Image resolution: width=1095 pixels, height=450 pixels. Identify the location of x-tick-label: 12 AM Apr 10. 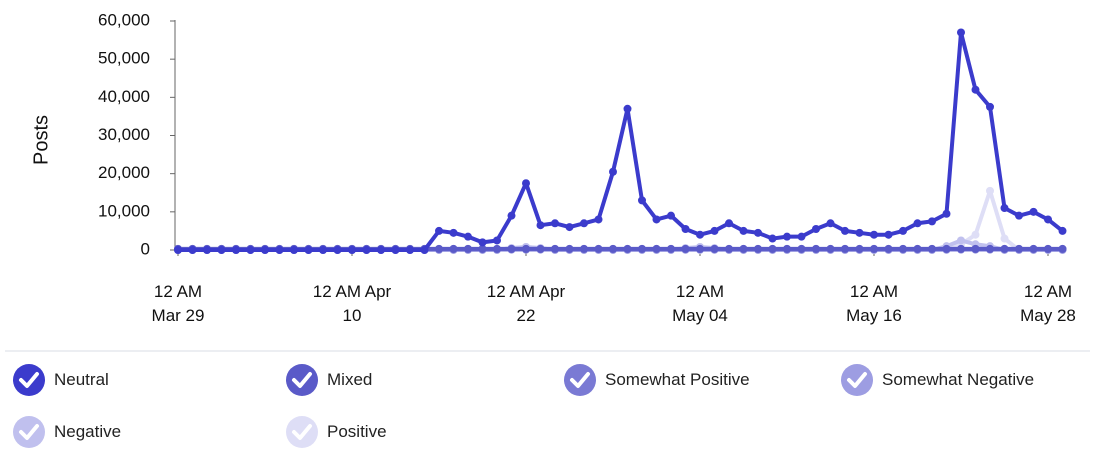
(352, 303).